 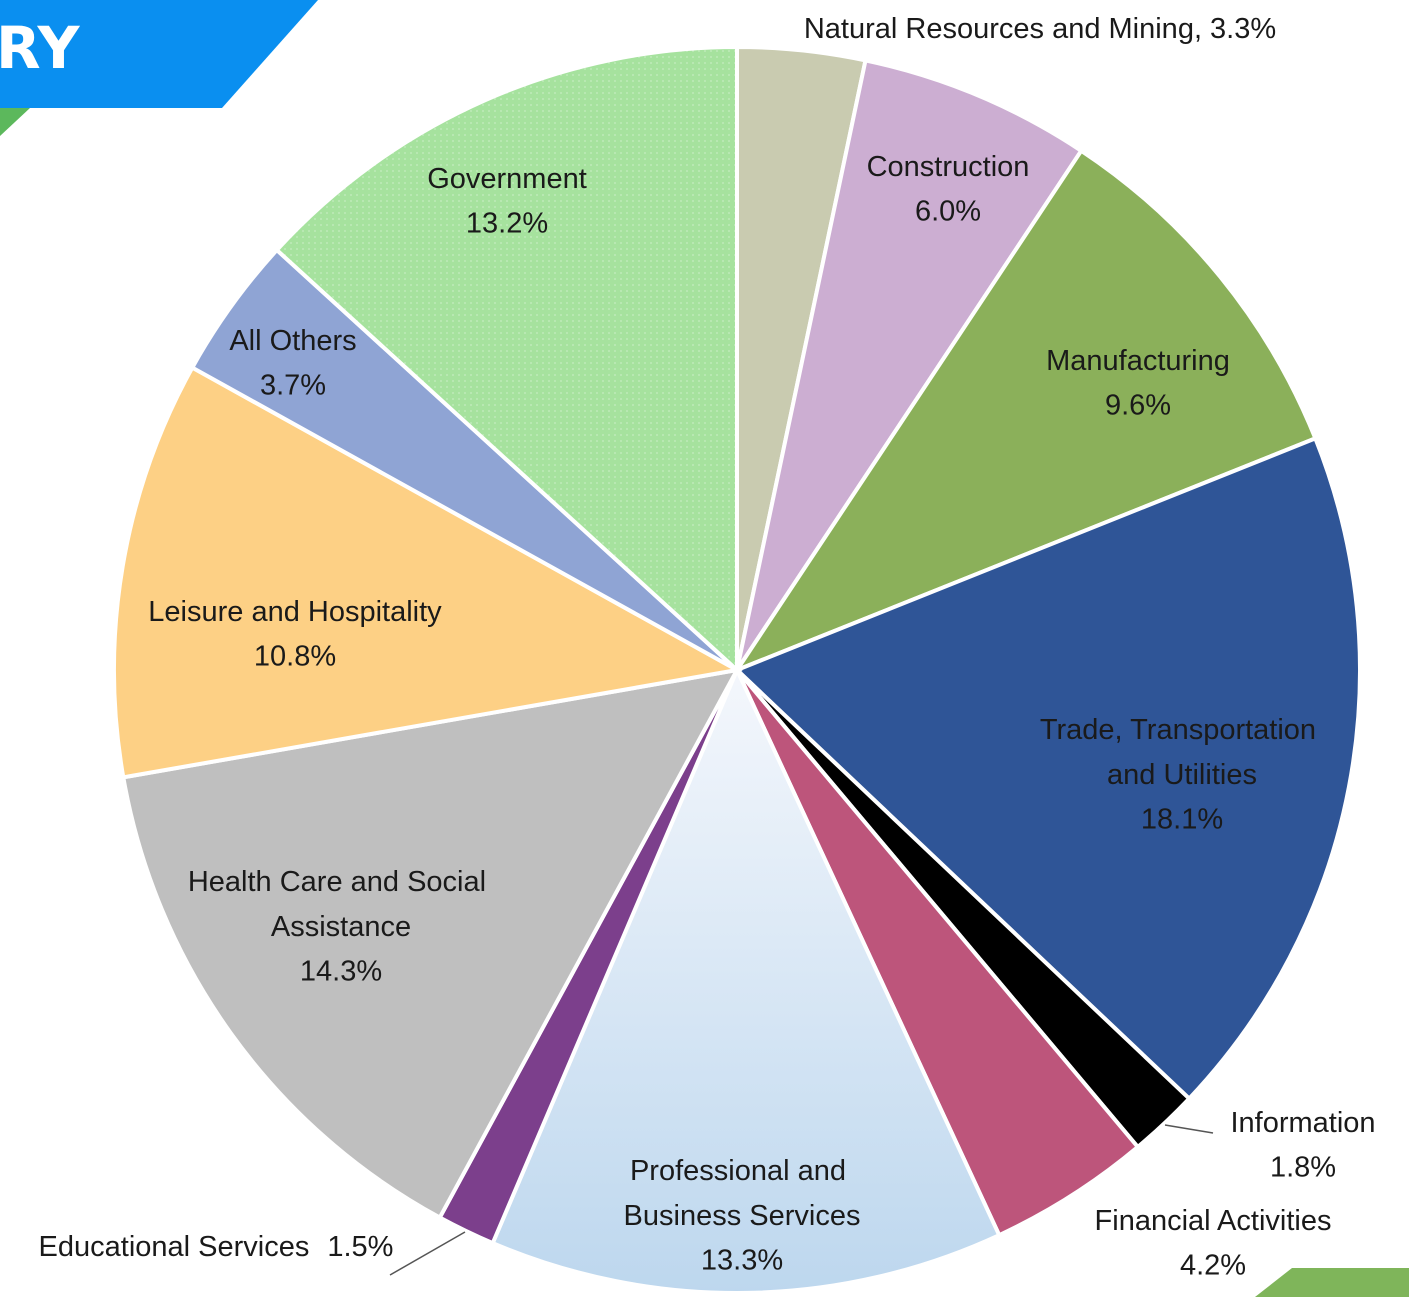 I want to click on value-label: 6.0%, so click(x=948, y=212).